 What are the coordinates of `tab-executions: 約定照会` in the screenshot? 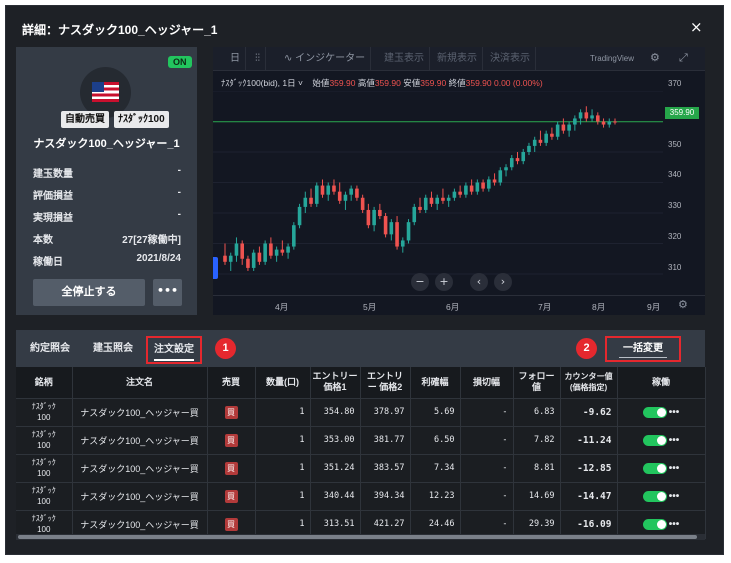 It's located at (50, 348).